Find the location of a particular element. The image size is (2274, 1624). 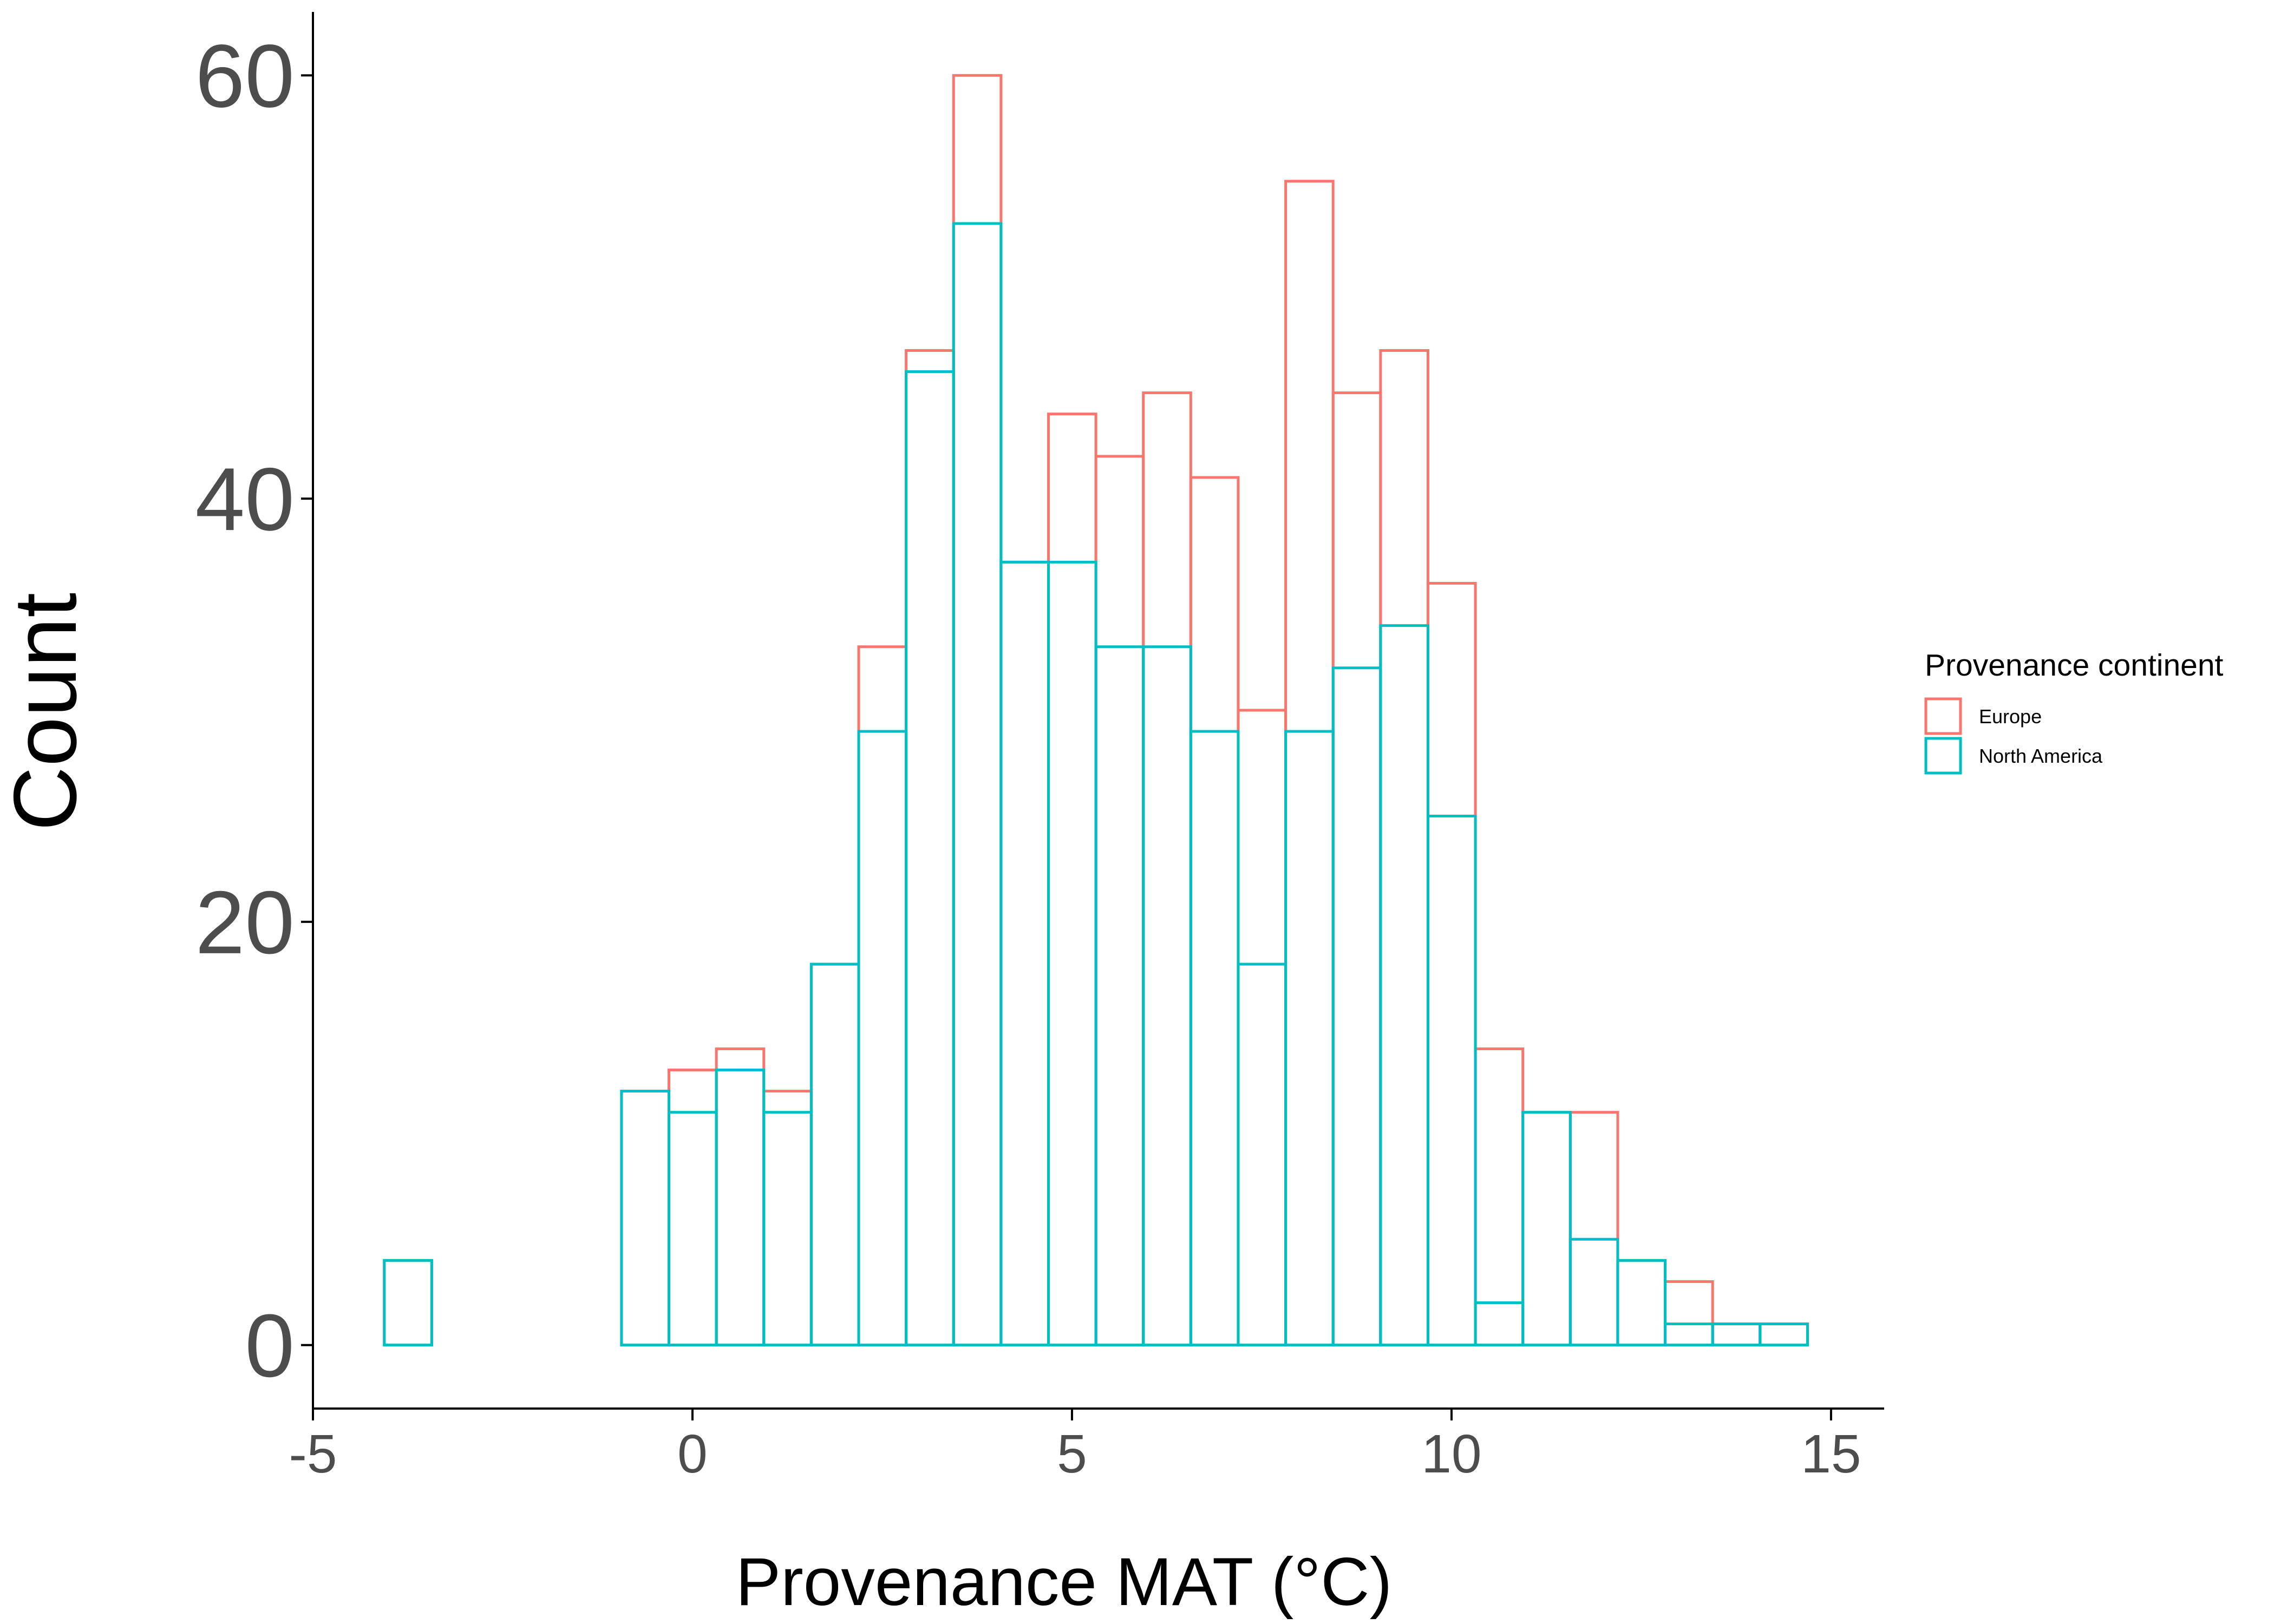

y-axis-ticks: 0 20 40 60 is located at coordinates (254, 711).